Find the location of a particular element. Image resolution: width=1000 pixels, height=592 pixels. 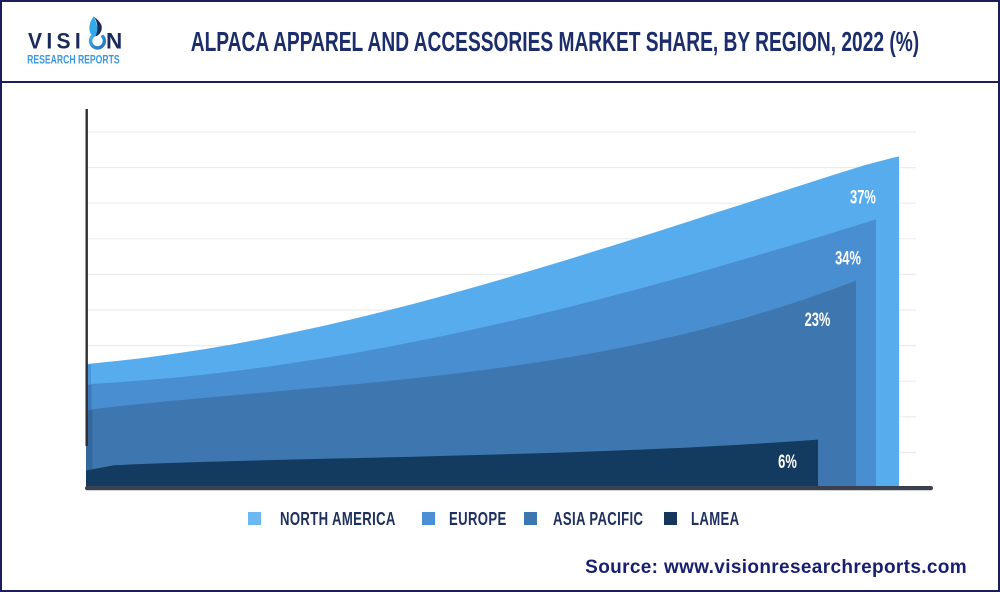

svg-text: VISI is located at coordinates (56, 41).